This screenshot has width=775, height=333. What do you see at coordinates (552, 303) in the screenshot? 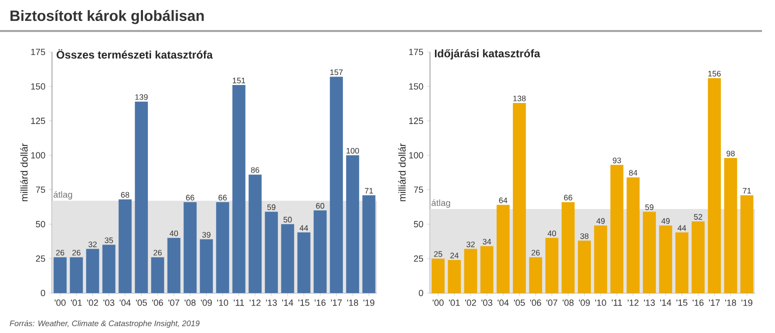
I see `x-tick-label: '07` at bounding box center [552, 303].